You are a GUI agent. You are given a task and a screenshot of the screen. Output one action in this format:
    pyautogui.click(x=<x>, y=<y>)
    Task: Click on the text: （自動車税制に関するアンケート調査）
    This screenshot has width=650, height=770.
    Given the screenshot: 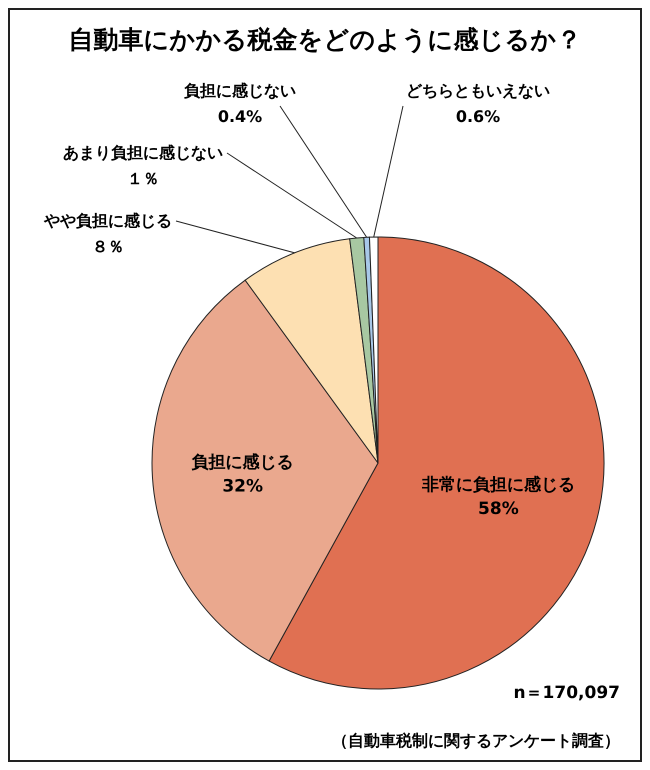 What is the action you would take?
    pyautogui.click(x=476, y=740)
    